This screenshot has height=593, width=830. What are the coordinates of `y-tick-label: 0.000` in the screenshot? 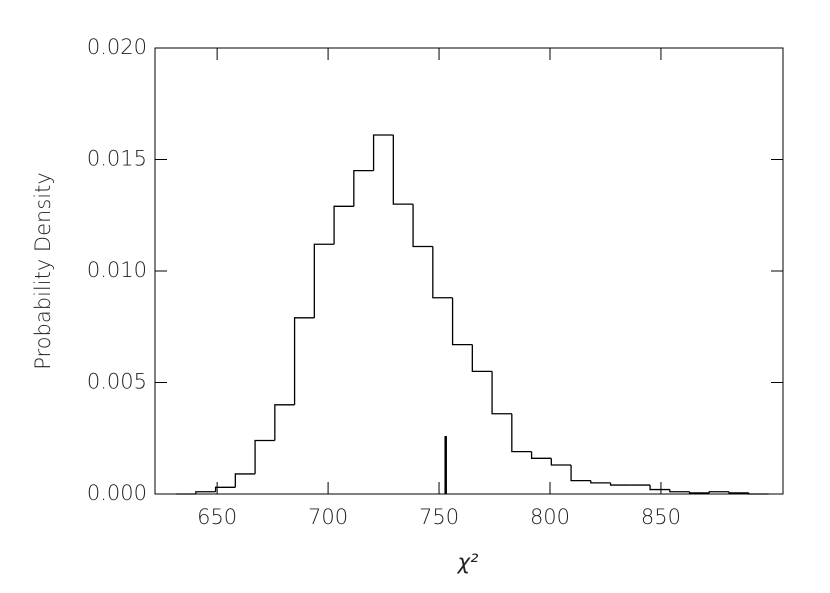 It's located at (117, 493).